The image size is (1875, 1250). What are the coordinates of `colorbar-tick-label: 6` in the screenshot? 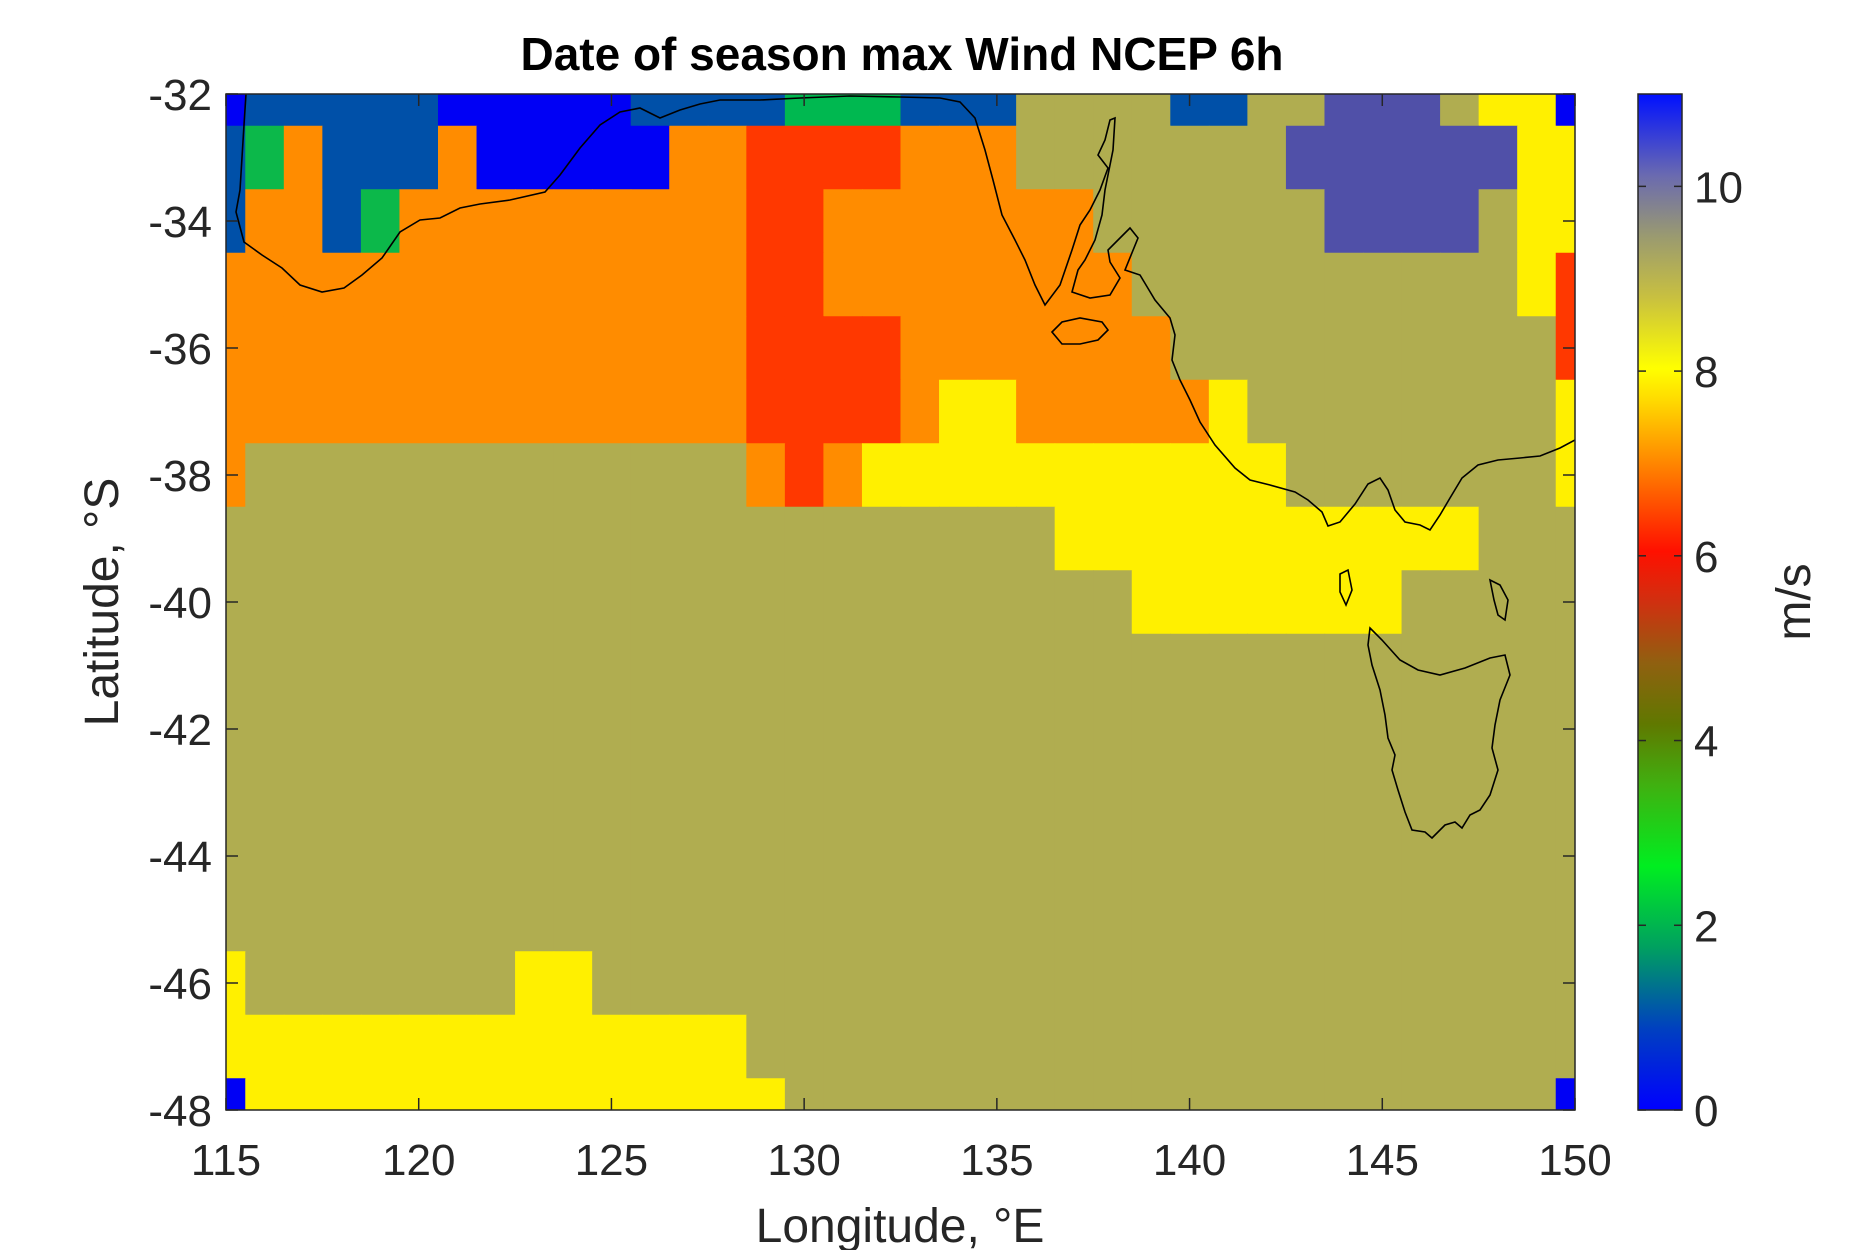 It's located at (1706, 557).